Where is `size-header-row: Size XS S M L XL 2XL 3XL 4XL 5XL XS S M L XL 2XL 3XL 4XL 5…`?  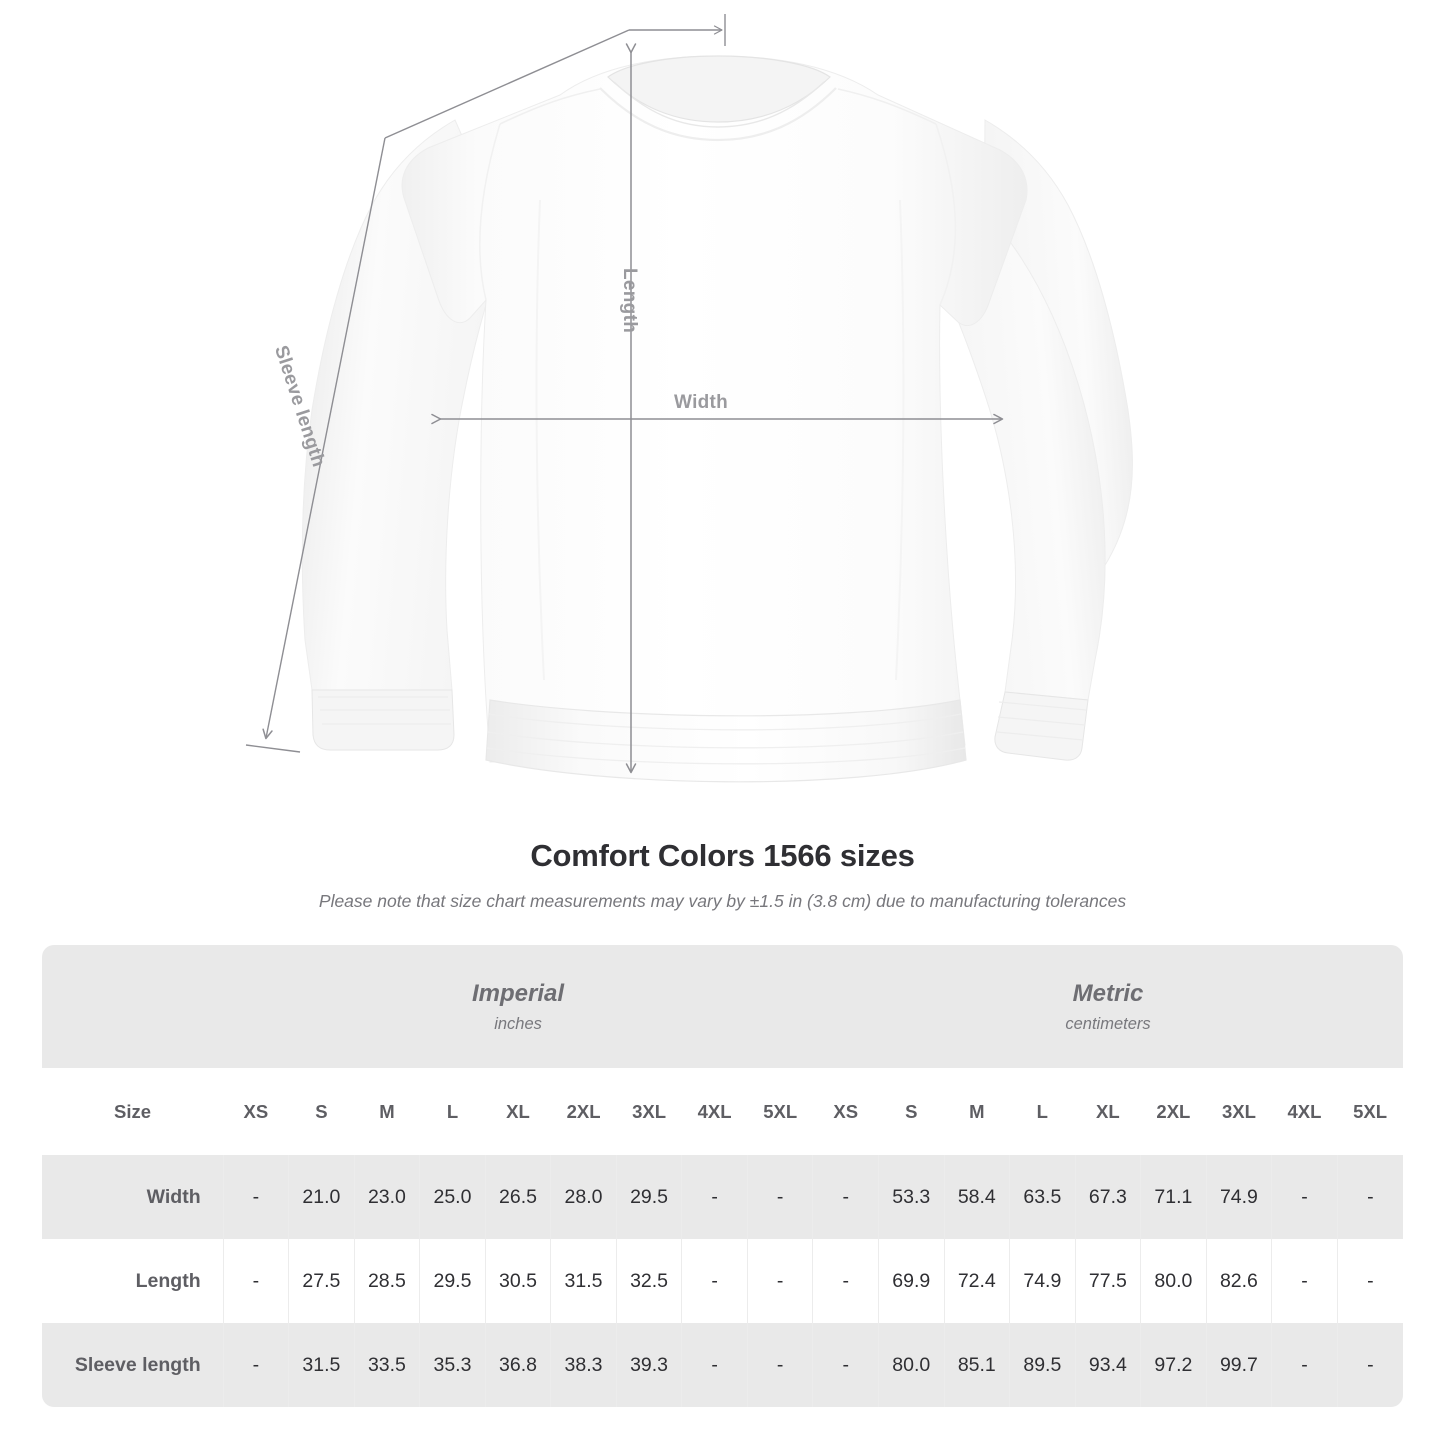
size-header-row: Size XS S M L XL 2XL 3XL 4XL 5XL XS S M L XL 2XL 3XL 4XL 5… is located at coordinates (722, 1111).